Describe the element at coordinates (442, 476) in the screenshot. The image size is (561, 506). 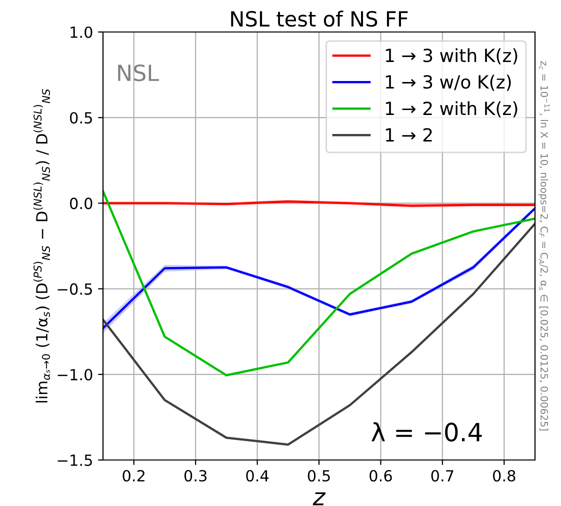
I see `x-tick-label: 0.7` at that location.